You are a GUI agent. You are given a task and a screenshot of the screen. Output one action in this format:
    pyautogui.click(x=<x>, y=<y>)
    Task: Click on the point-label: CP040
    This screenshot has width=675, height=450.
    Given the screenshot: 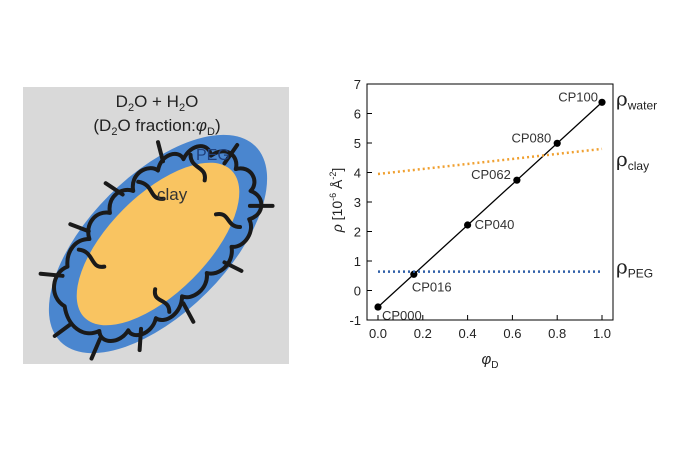 What is the action you would take?
    pyautogui.click(x=495, y=224)
    